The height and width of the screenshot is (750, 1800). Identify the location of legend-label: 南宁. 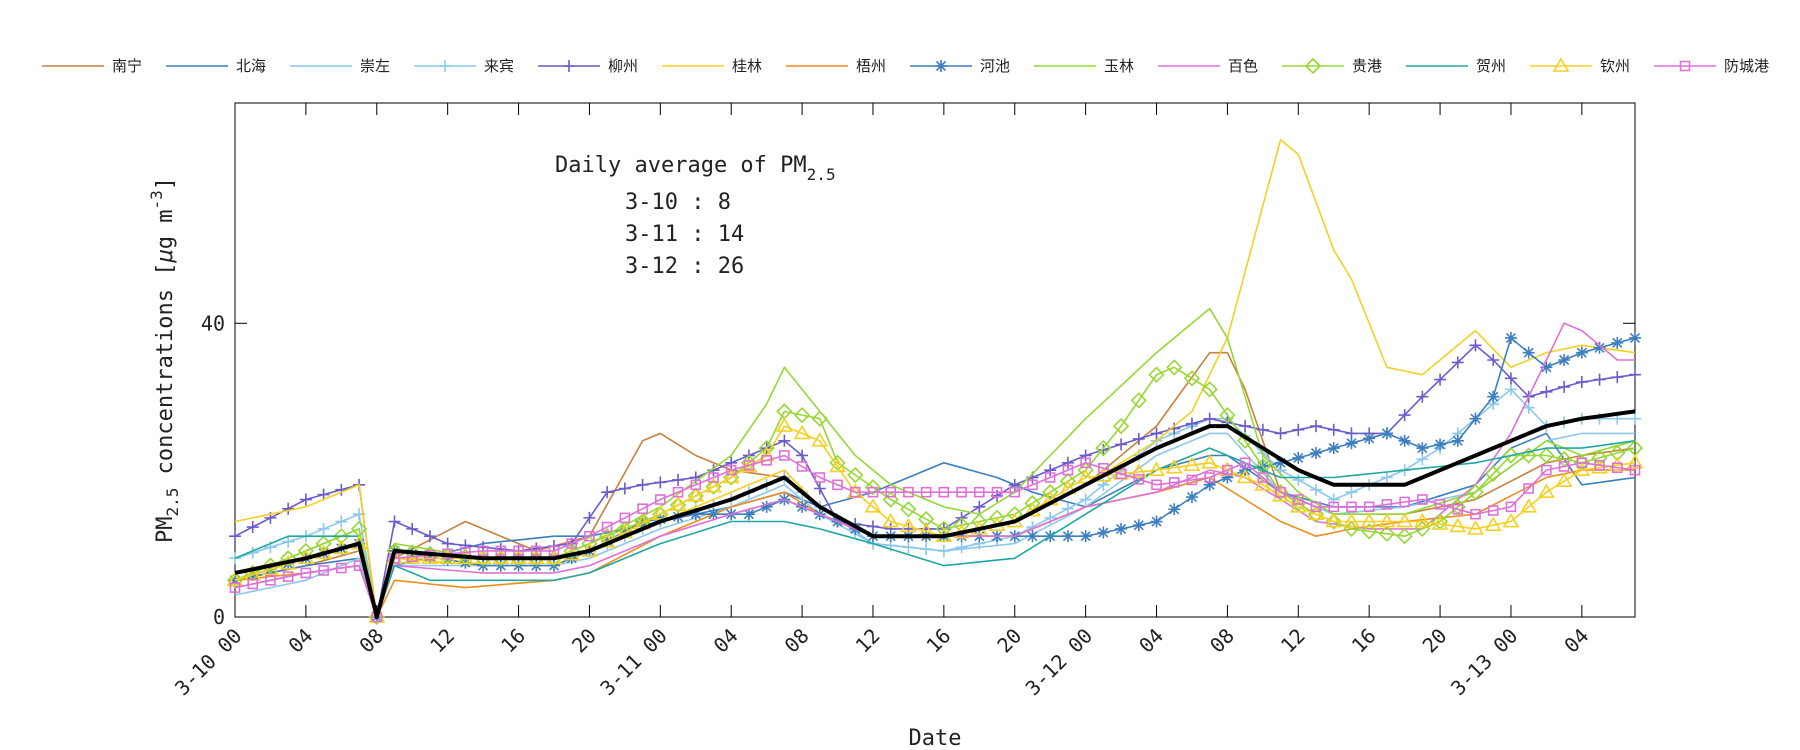
(127, 66).